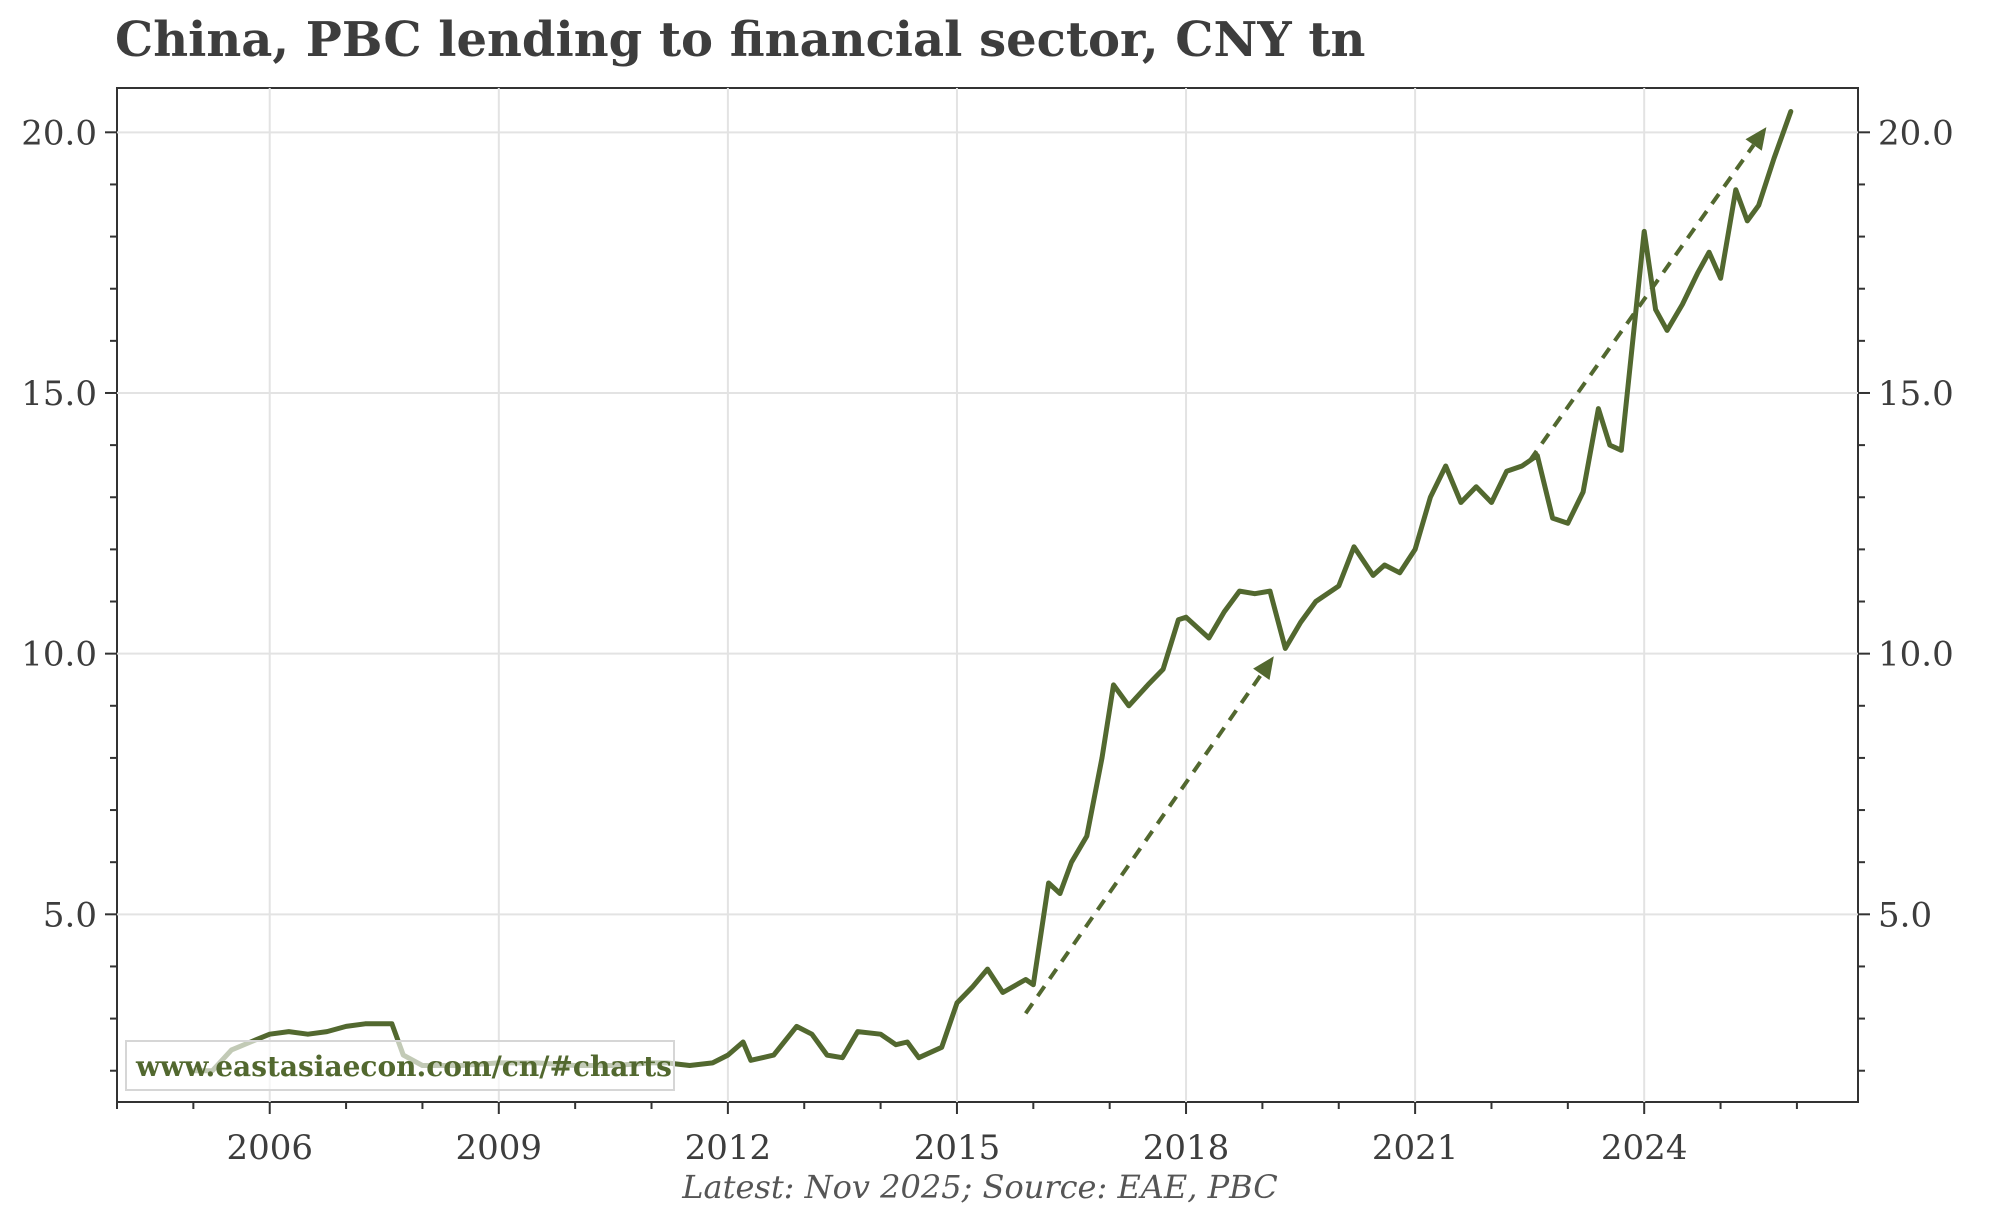  I want to click on y-tick-label-right: 10.0, so click(1916, 655).